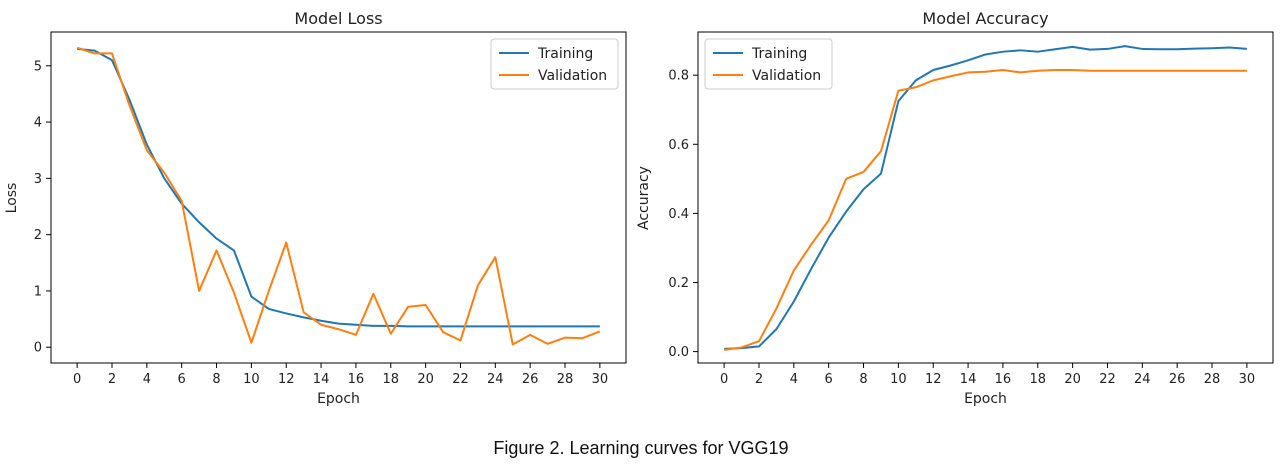  I want to click on loss-legend-box, so click(554, 64).